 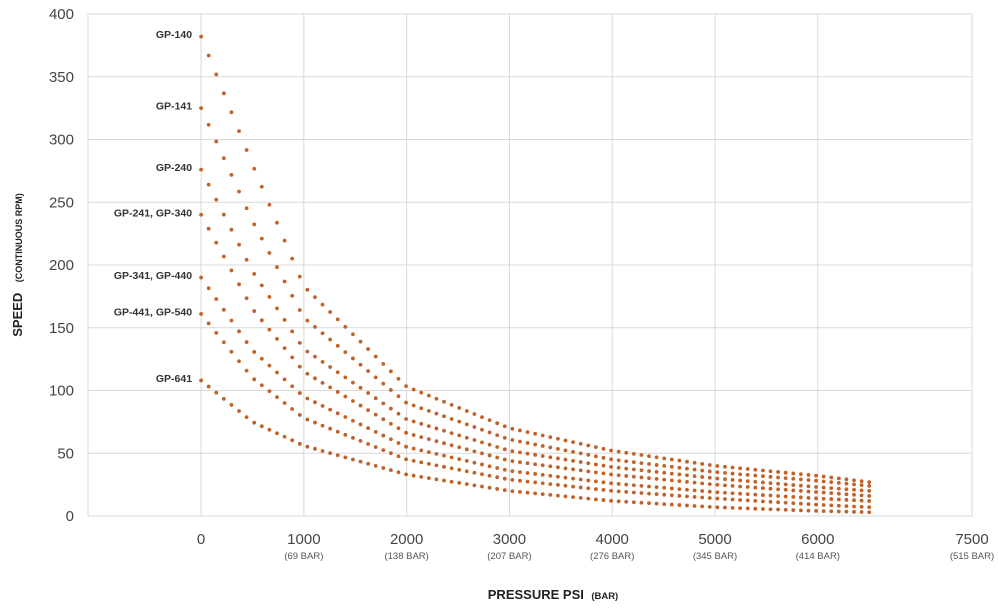 I want to click on x-tick-label: 0, so click(x=201, y=539).